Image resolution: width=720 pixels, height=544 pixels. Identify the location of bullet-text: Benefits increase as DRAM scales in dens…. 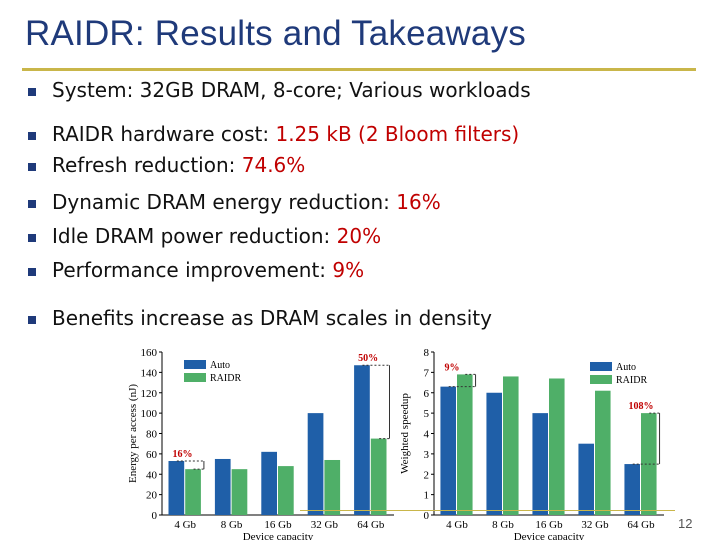
(272, 318).